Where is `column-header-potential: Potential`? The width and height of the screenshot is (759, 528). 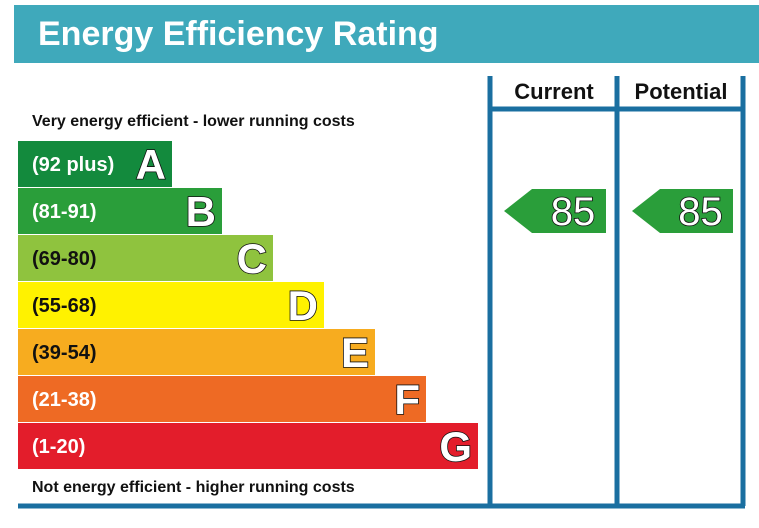
column-header-potential: Potential is located at coordinates (681, 91).